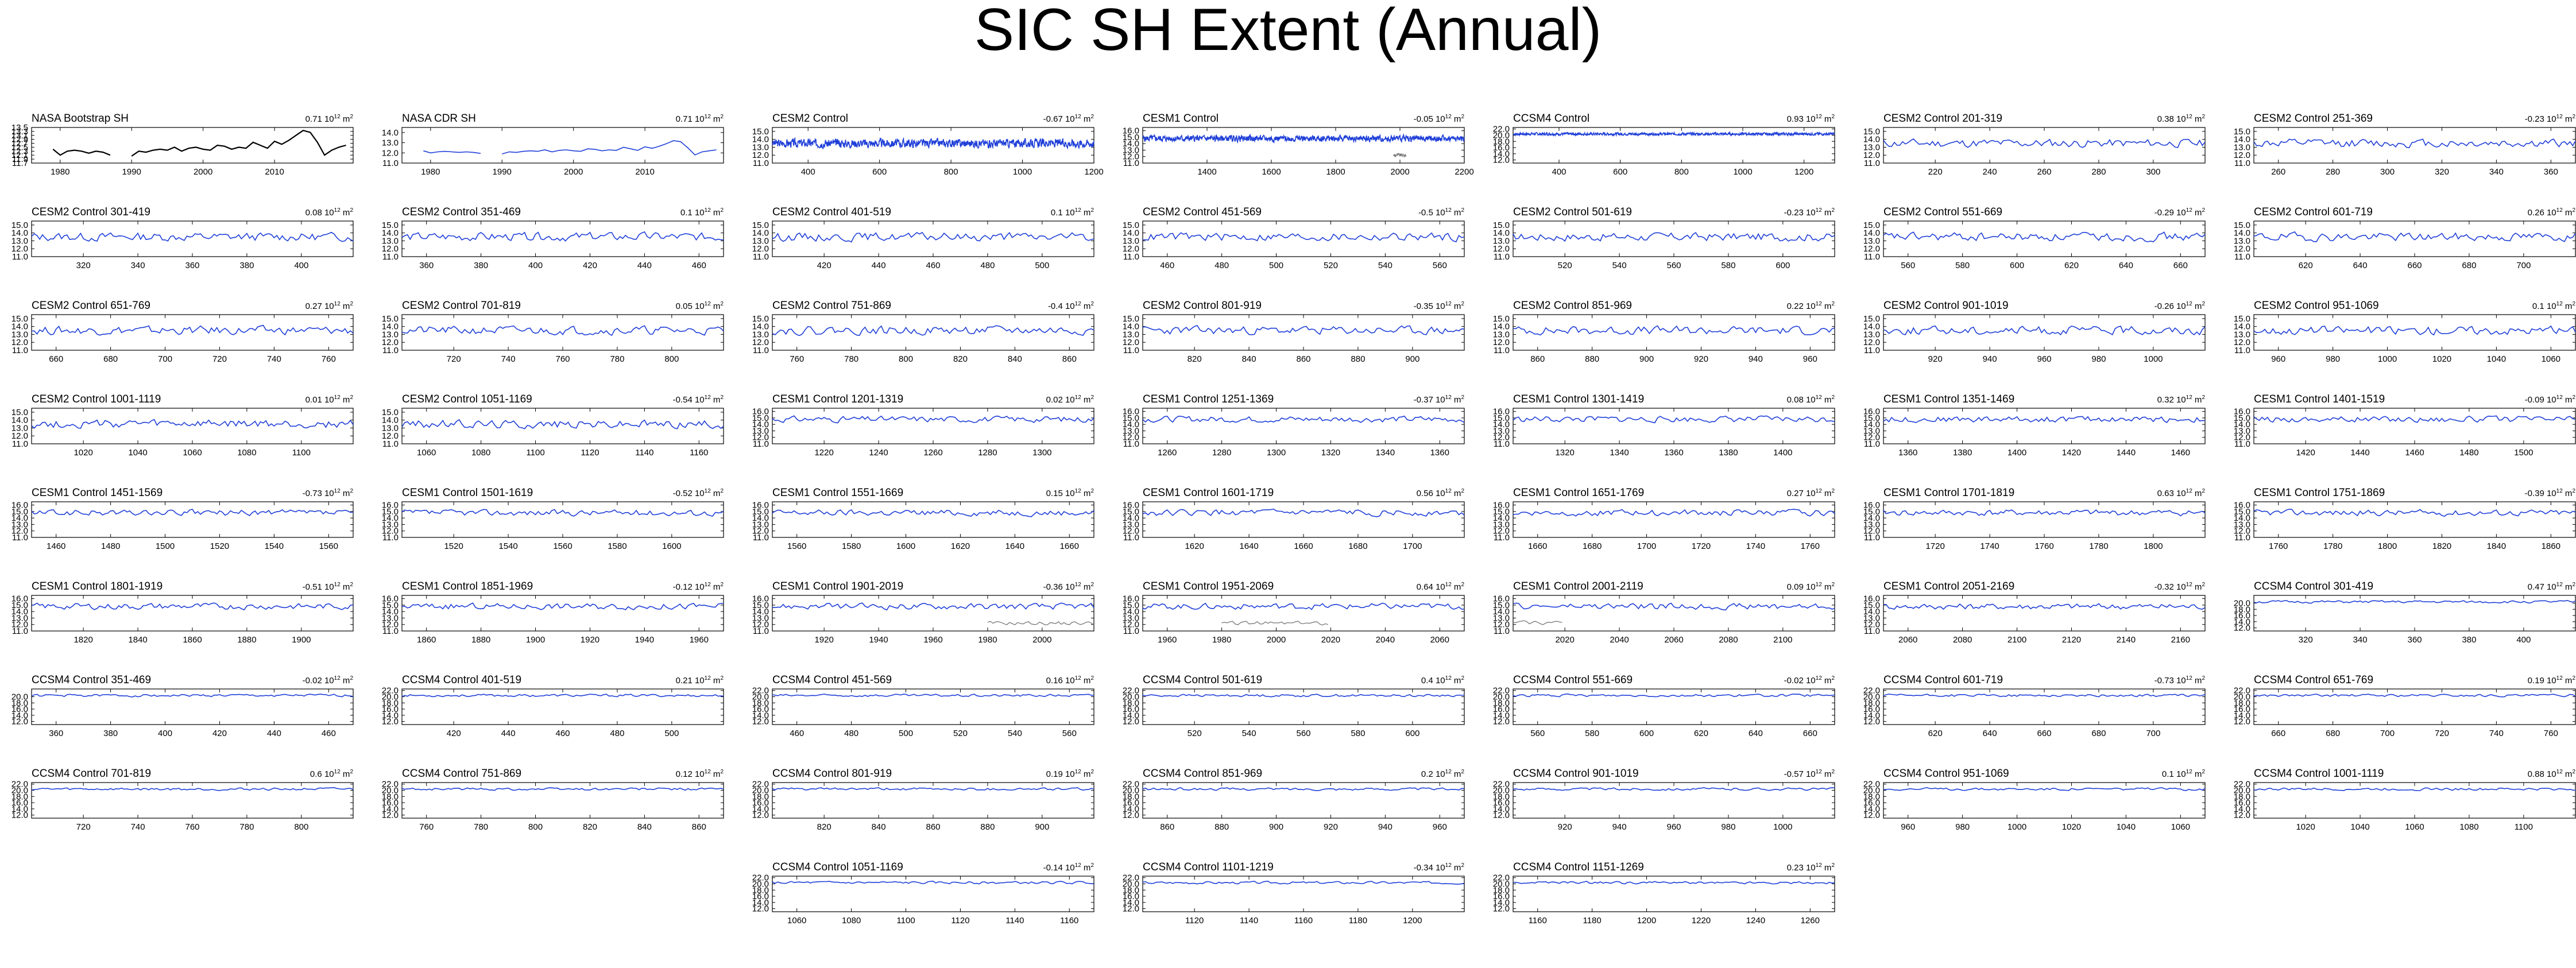  I want to click on x-tick-label: 1960, so click(699, 640).